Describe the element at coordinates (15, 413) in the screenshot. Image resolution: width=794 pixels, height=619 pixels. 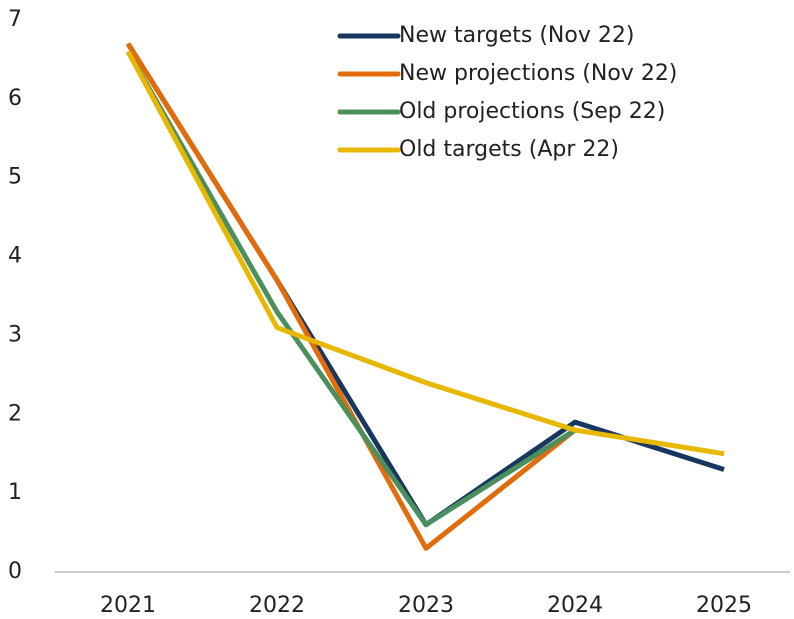
I see `y-tick-label: 2` at that location.